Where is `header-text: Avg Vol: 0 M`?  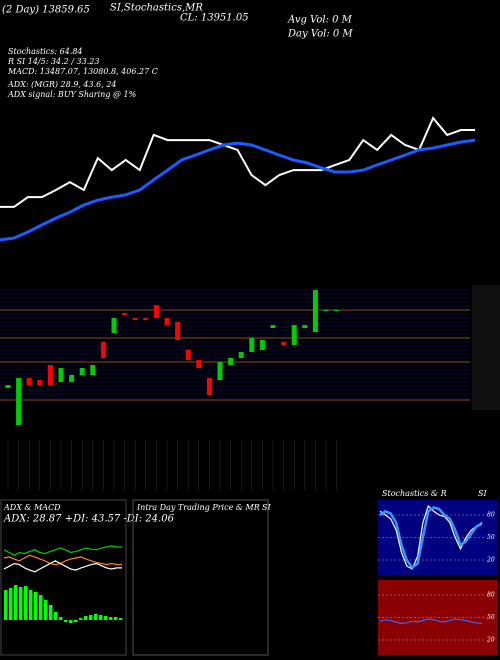 header-text: Avg Vol: 0 M is located at coordinates (320, 20).